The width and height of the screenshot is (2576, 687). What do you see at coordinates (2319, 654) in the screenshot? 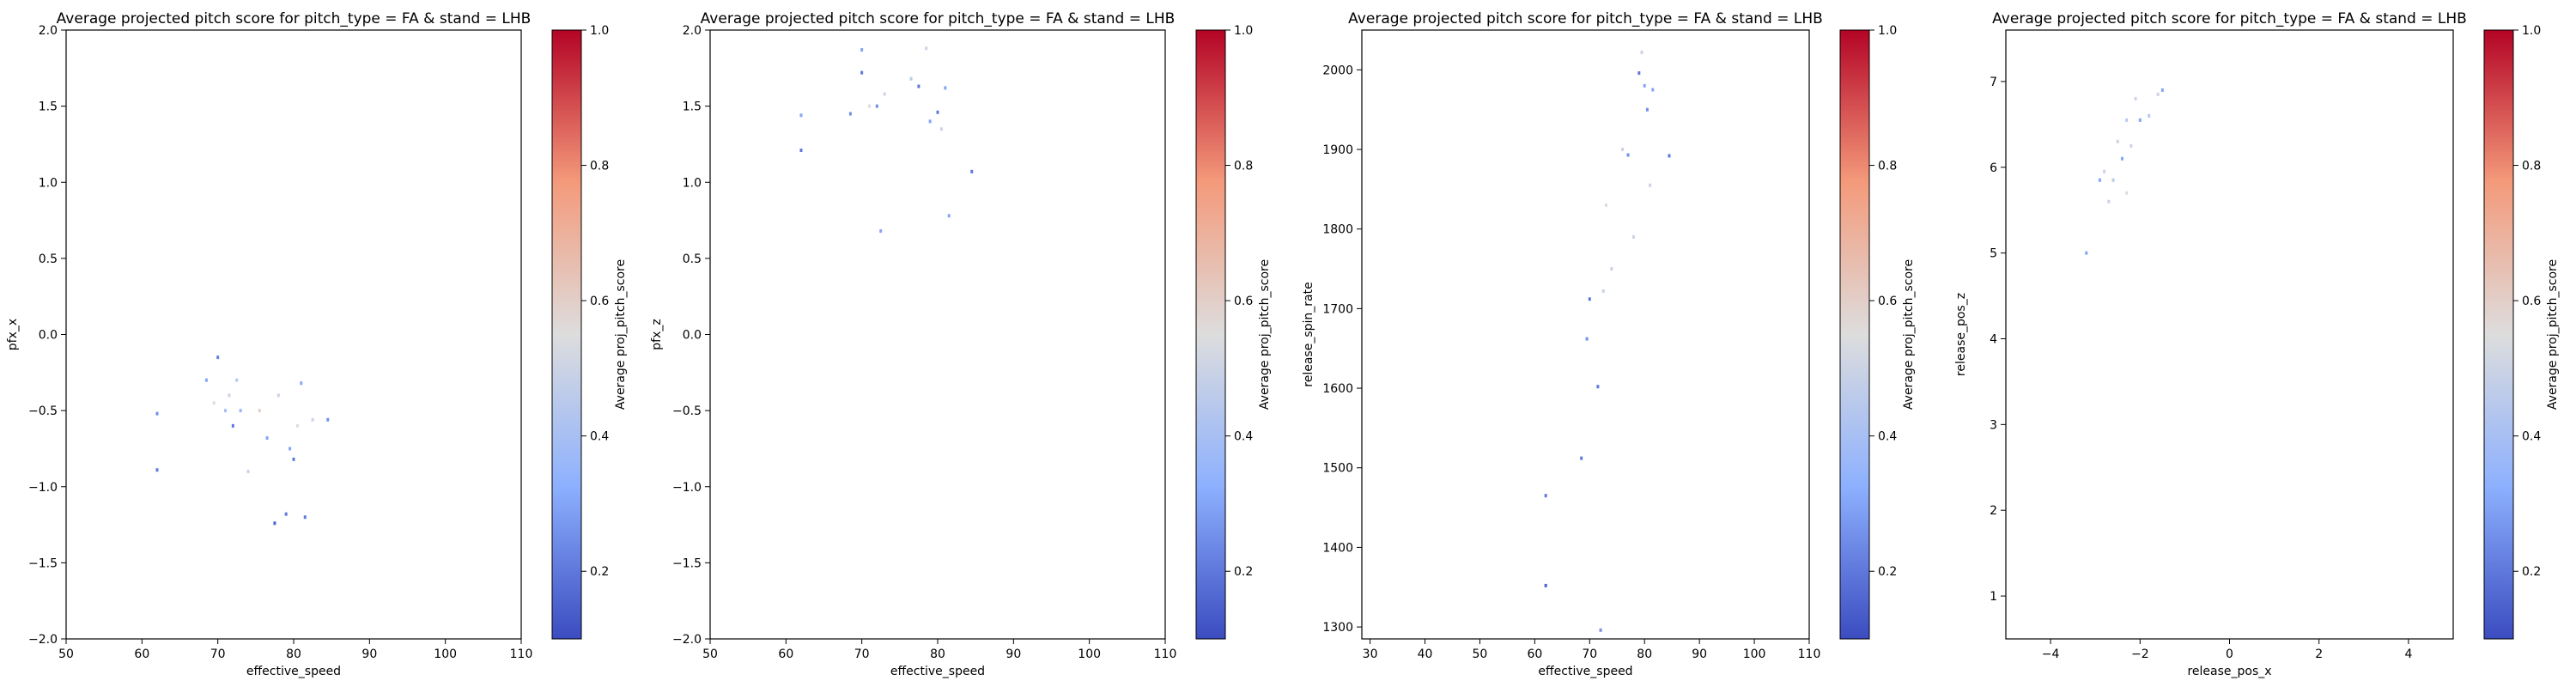
I see `x-tick-label: 2` at bounding box center [2319, 654].